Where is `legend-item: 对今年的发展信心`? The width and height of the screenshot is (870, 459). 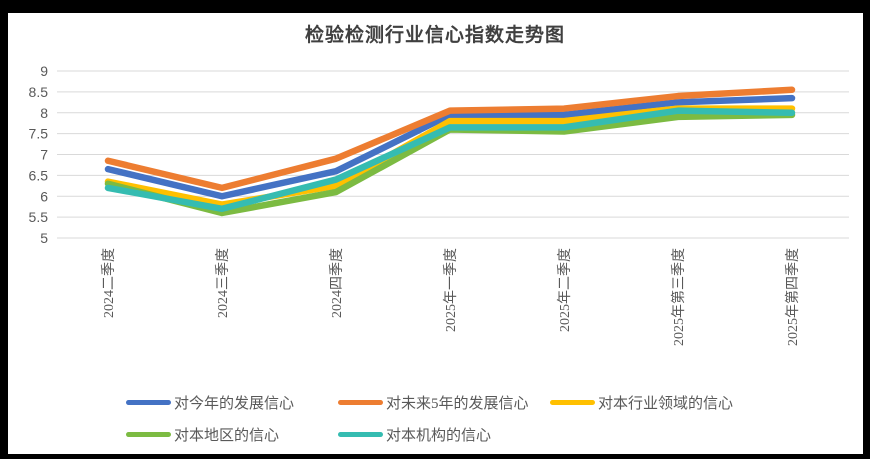 legend-item: 对今年的发展信心 is located at coordinates (232, 402).